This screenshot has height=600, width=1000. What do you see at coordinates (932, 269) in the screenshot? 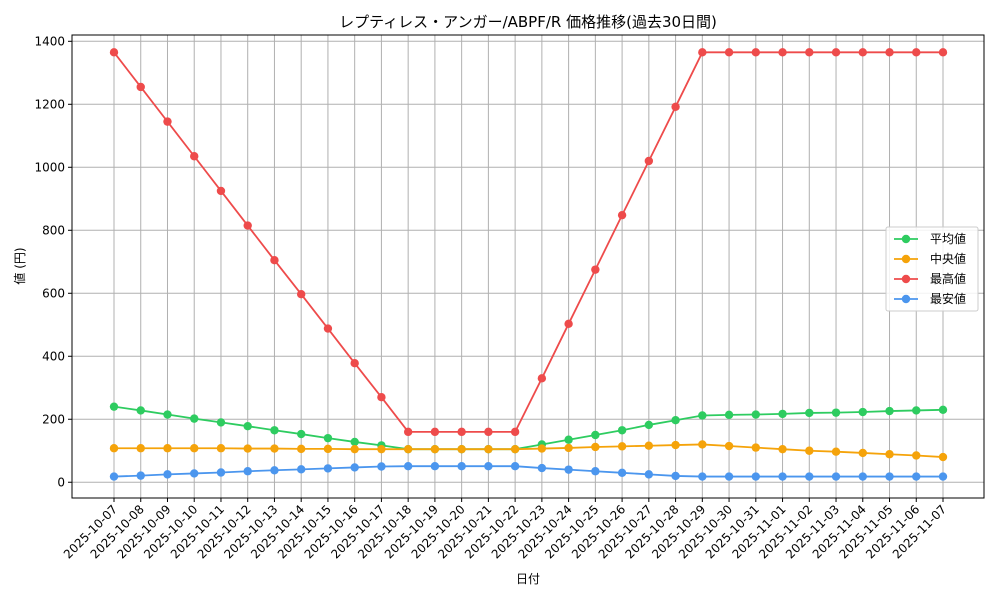
I see `legend-frame` at bounding box center [932, 269].